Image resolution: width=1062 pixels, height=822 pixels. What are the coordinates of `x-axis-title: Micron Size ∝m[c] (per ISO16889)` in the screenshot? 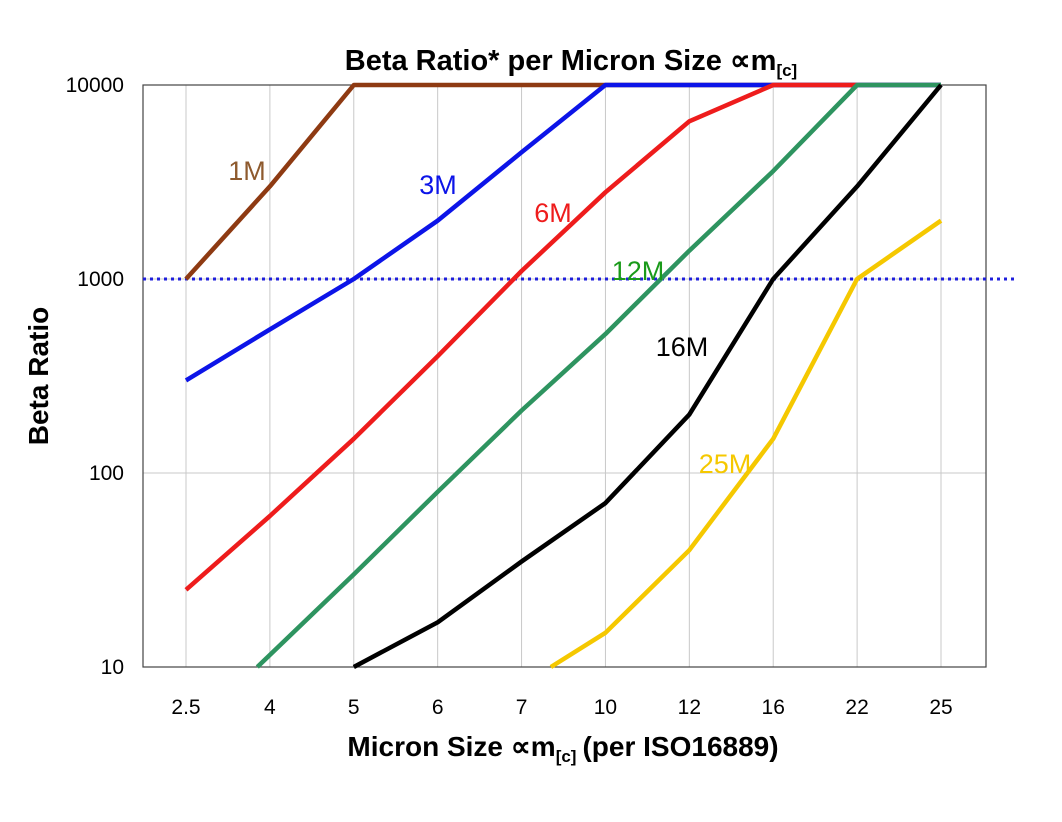 It's located at (562, 748).